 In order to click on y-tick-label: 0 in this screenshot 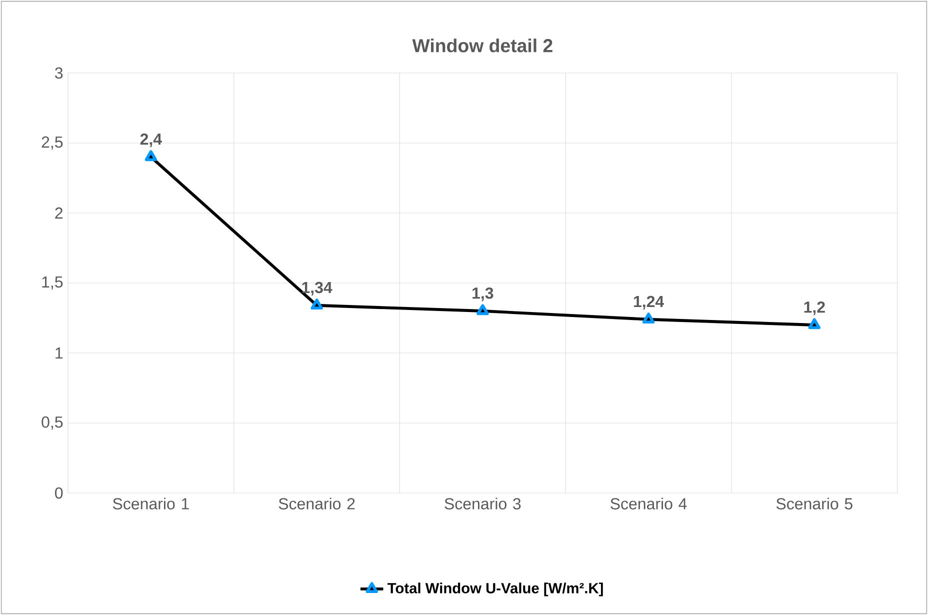, I will do `click(59, 493)`.